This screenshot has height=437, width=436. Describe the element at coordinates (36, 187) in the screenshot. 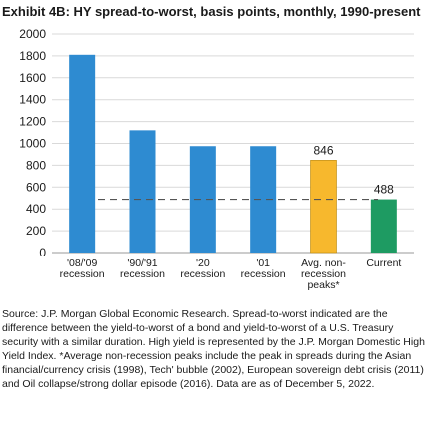

I see `y-tick-label: 600` at that location.